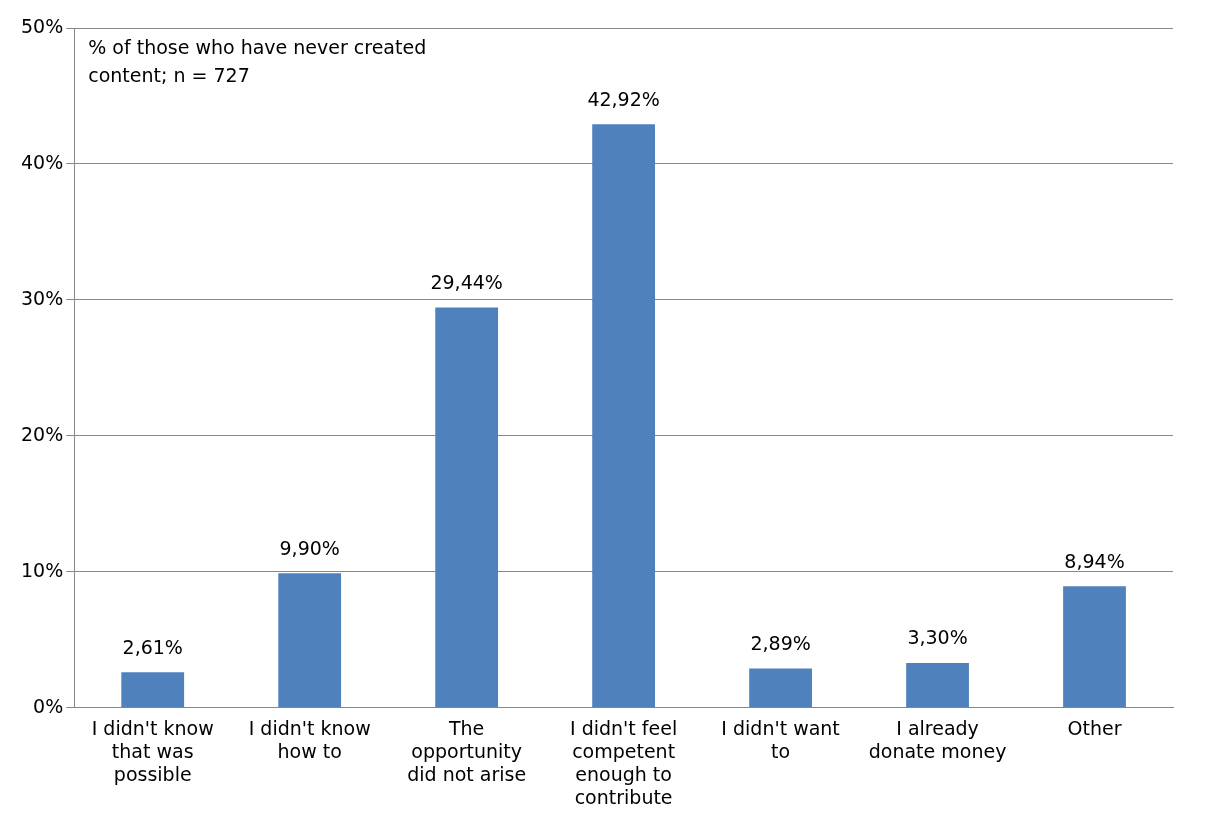  I want to click on y-tick-label: 20%, so click(42, 433).